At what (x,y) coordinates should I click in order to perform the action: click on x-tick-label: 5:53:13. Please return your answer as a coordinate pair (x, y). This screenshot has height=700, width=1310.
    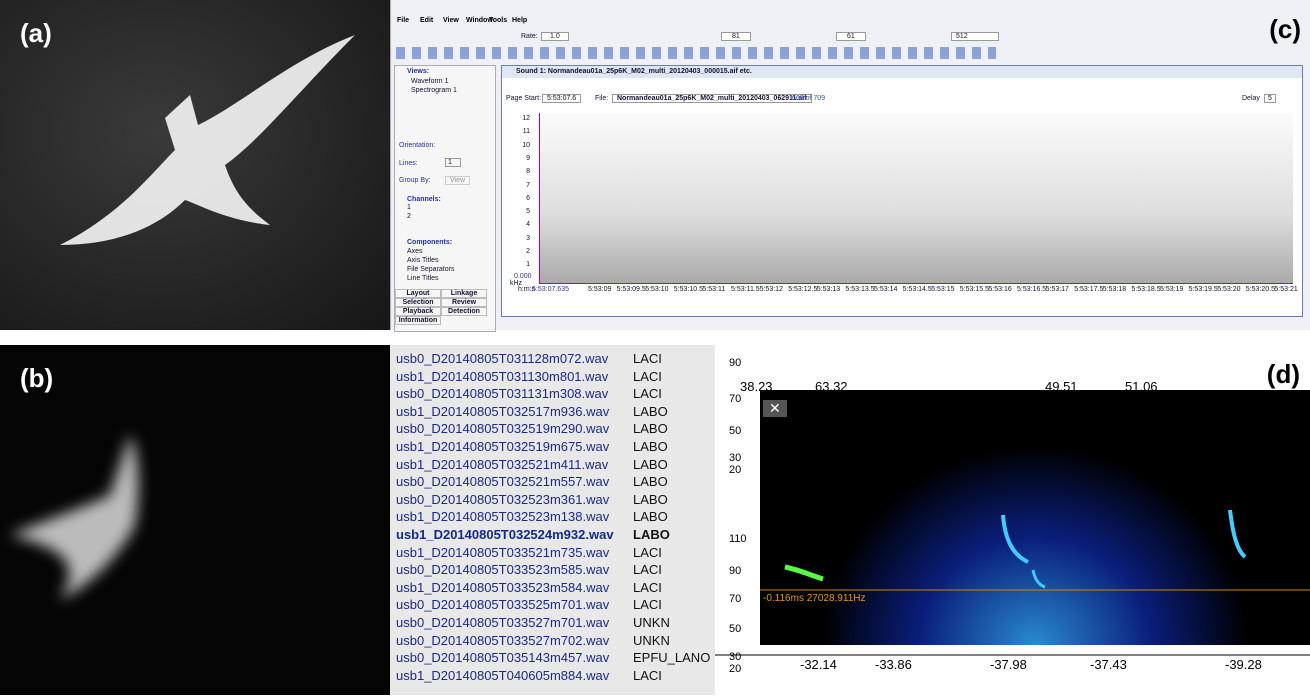
    Looking at the image, I should click on (828, 289).